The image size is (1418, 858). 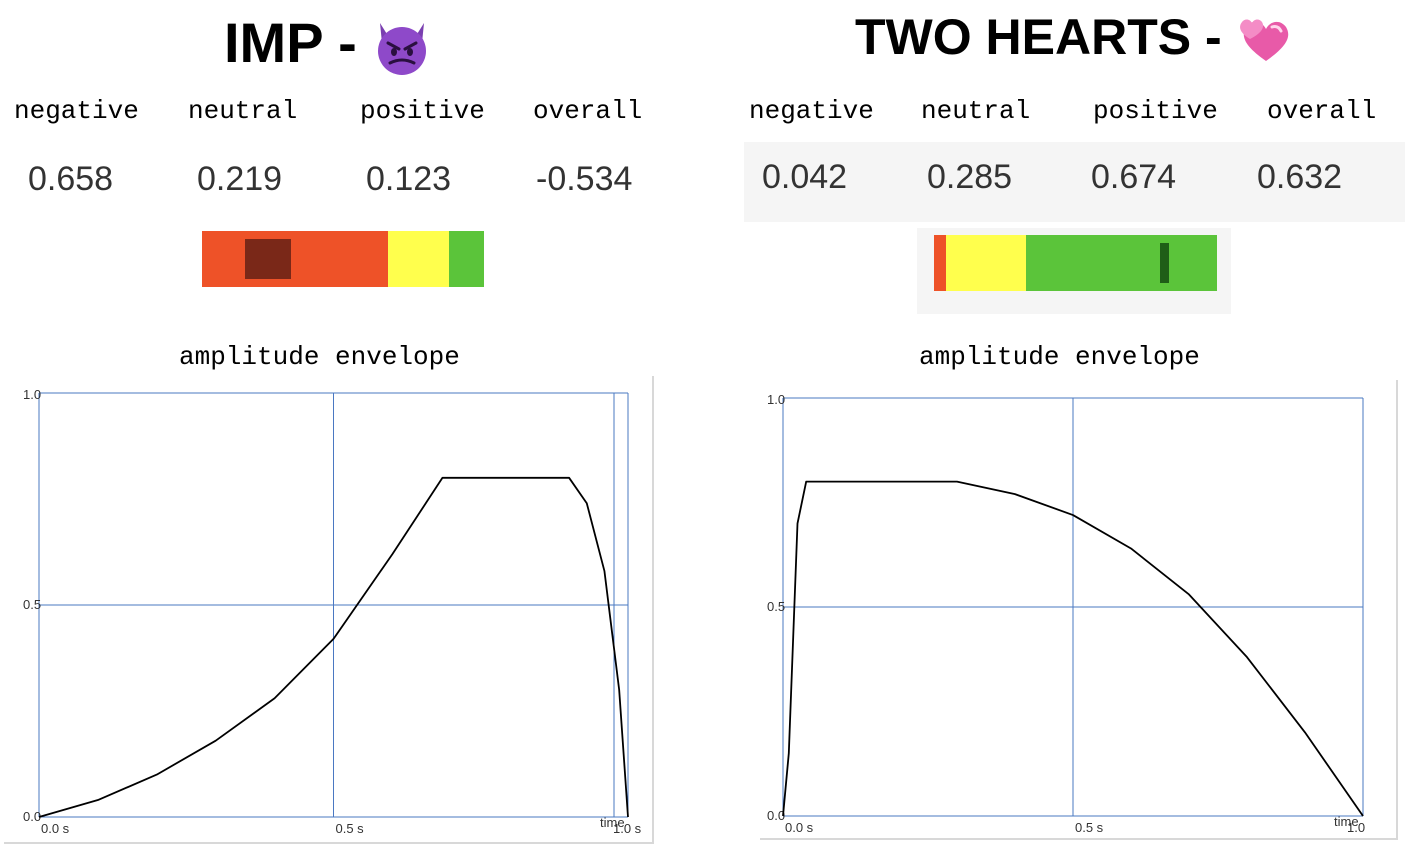 I want to click on imp-value-overall: -0.534, so click(x=584, y=179).